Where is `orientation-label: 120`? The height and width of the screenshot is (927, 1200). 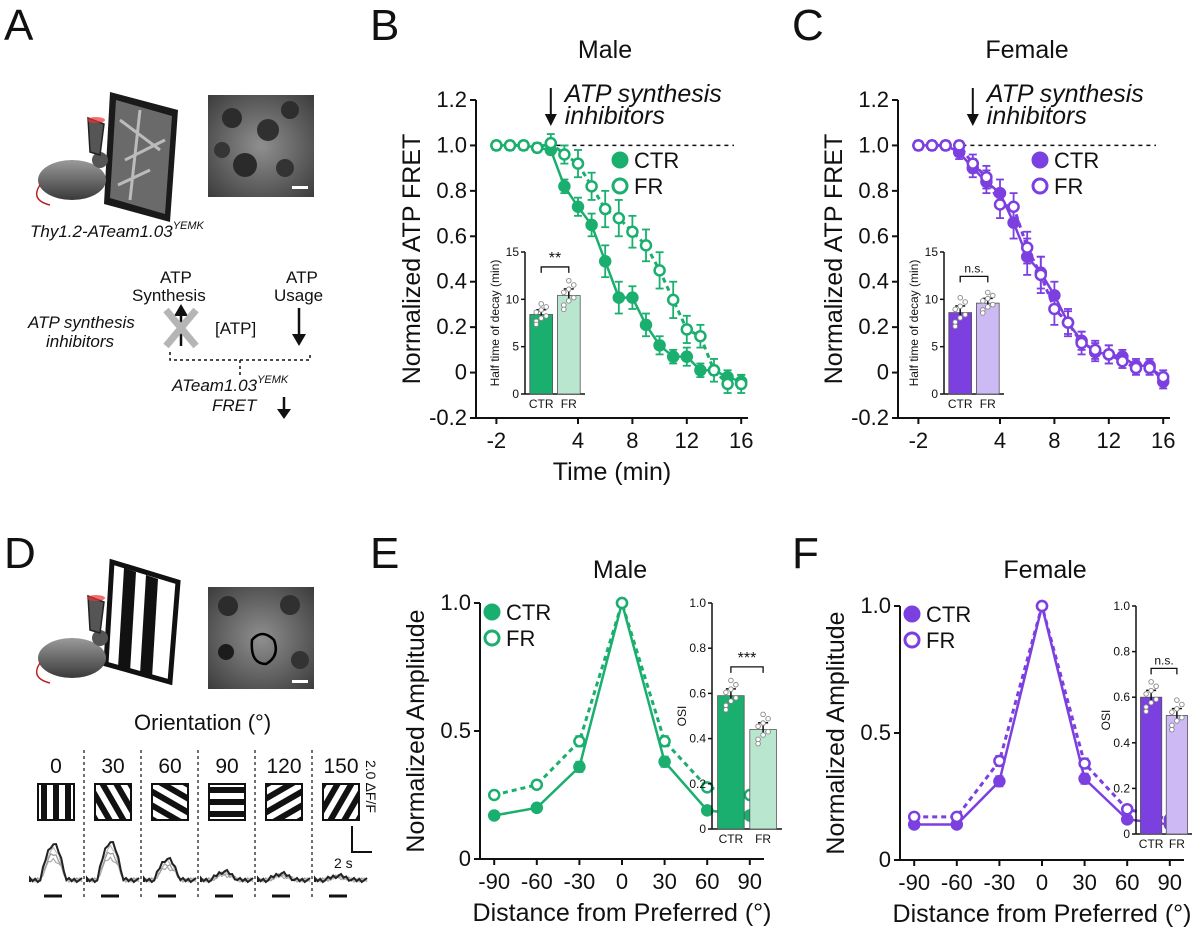 orientation-label: 120 is located at coordinates (283, 766).